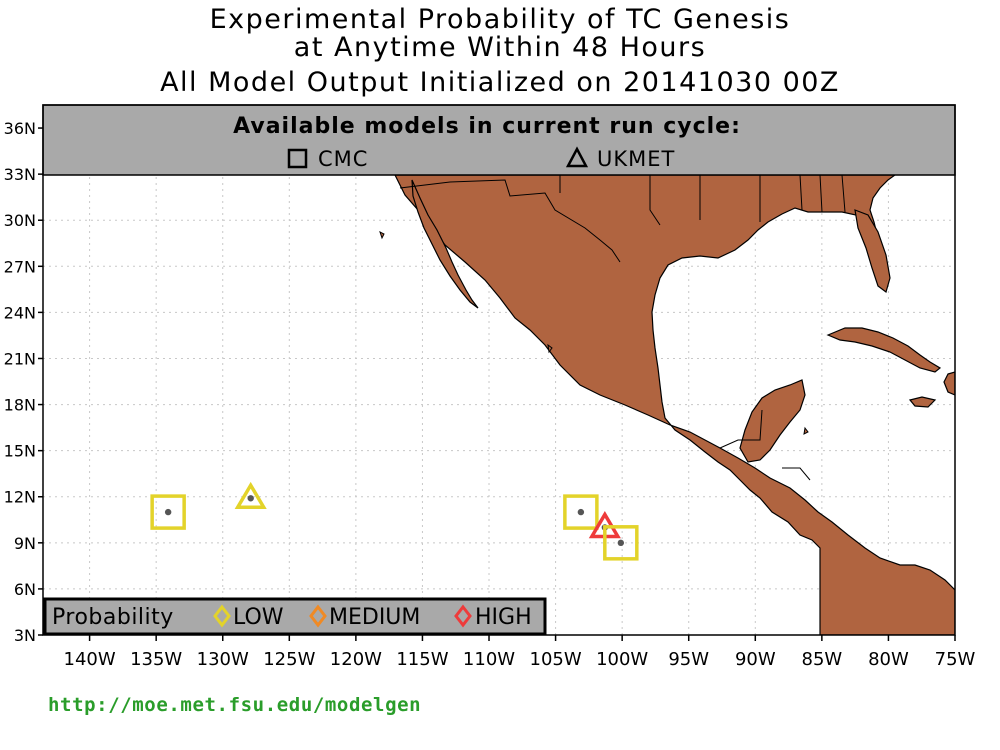  Describe the element at coordinates (25, 543) in the screenshot. I see `lat-tick-label: 9N` at that location.